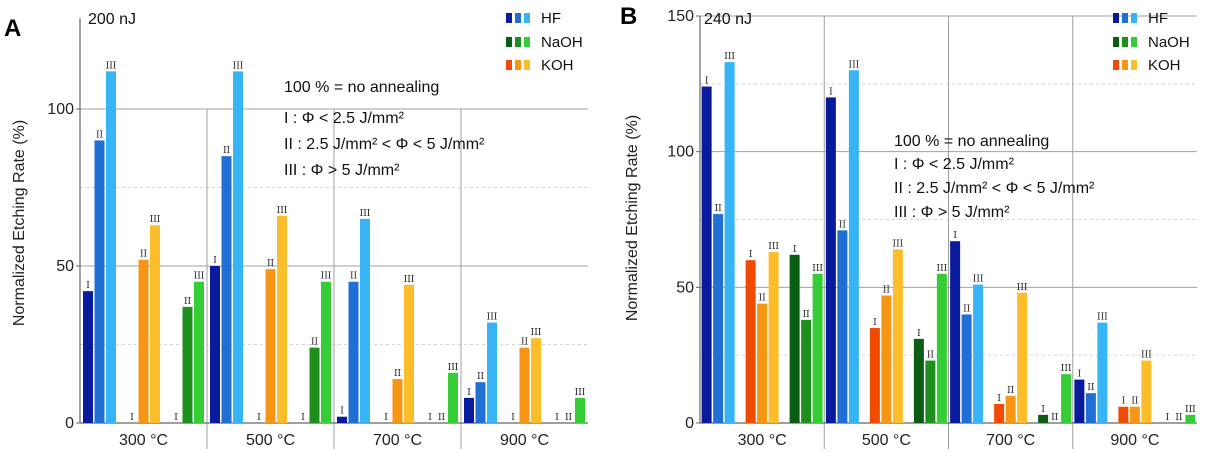  Describe the element at coordinates (1158, 18) in the screenshot. I see `legend-label: HF` at that location.